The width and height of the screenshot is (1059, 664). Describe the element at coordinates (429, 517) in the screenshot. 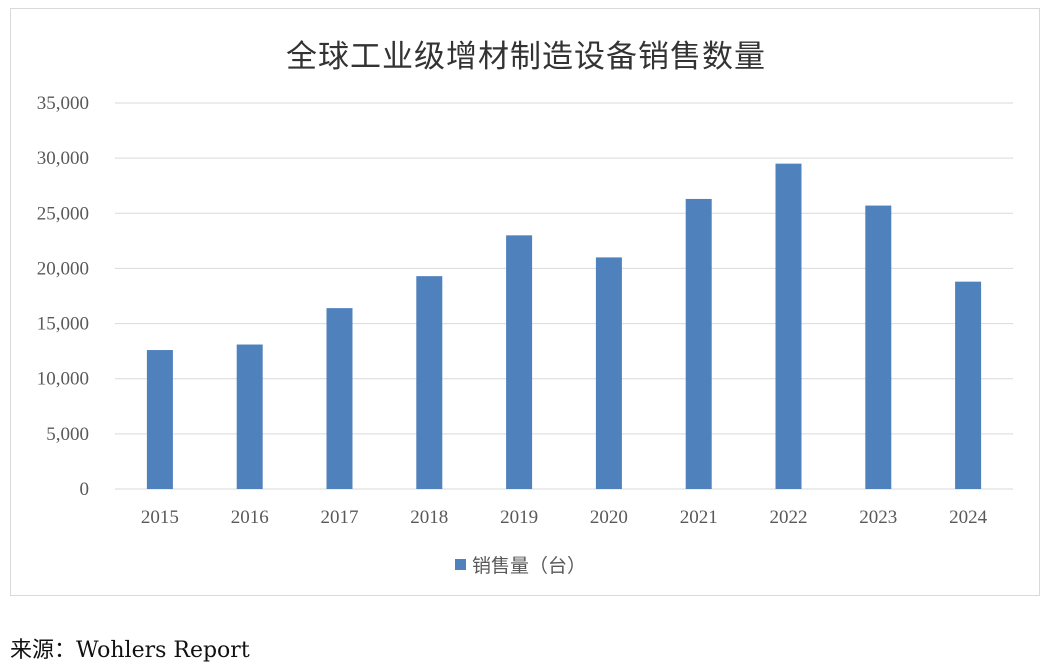

I see `x-tick-label: 2018` at that location.